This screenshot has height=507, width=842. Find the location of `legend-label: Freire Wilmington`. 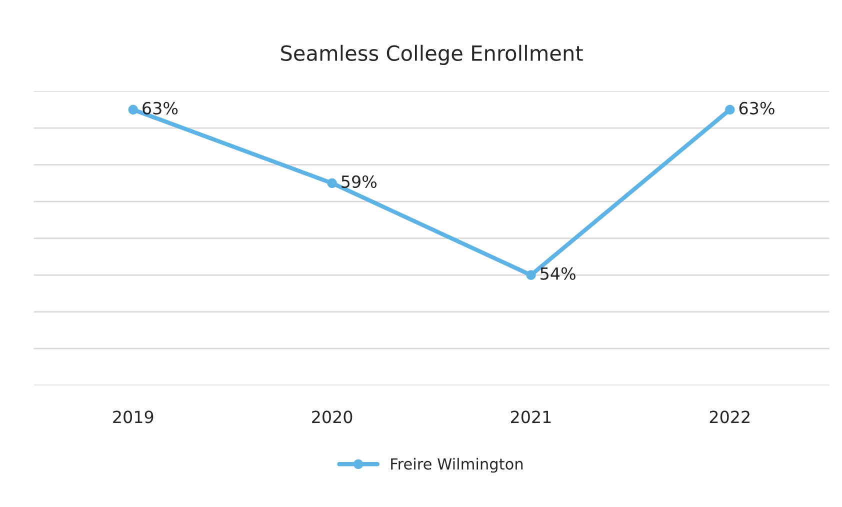

legend-label: Freire Wilmington is located at coordinates (457, 465).